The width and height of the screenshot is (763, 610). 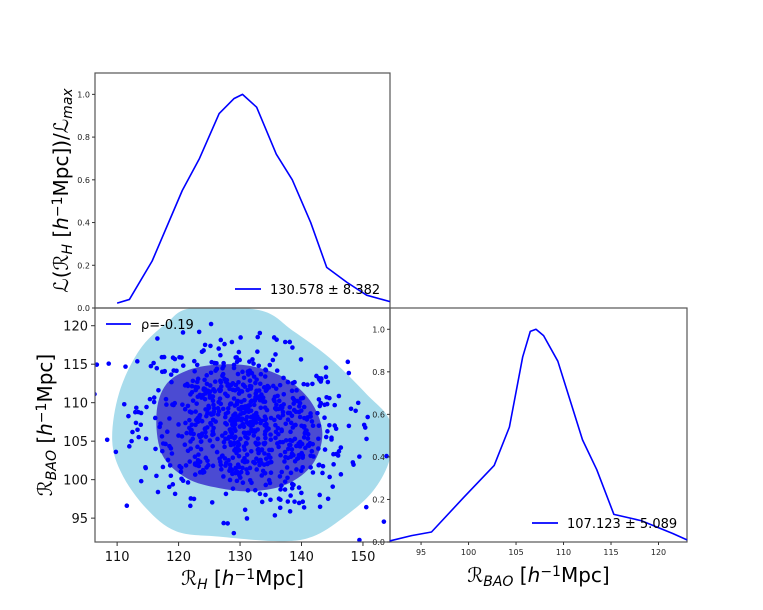 What do you see at coordinates (46, 425) in the screenshot?
I see `y-axis-label: ℛBAO [h−1Mpc]` at bounding box center [46, 425].